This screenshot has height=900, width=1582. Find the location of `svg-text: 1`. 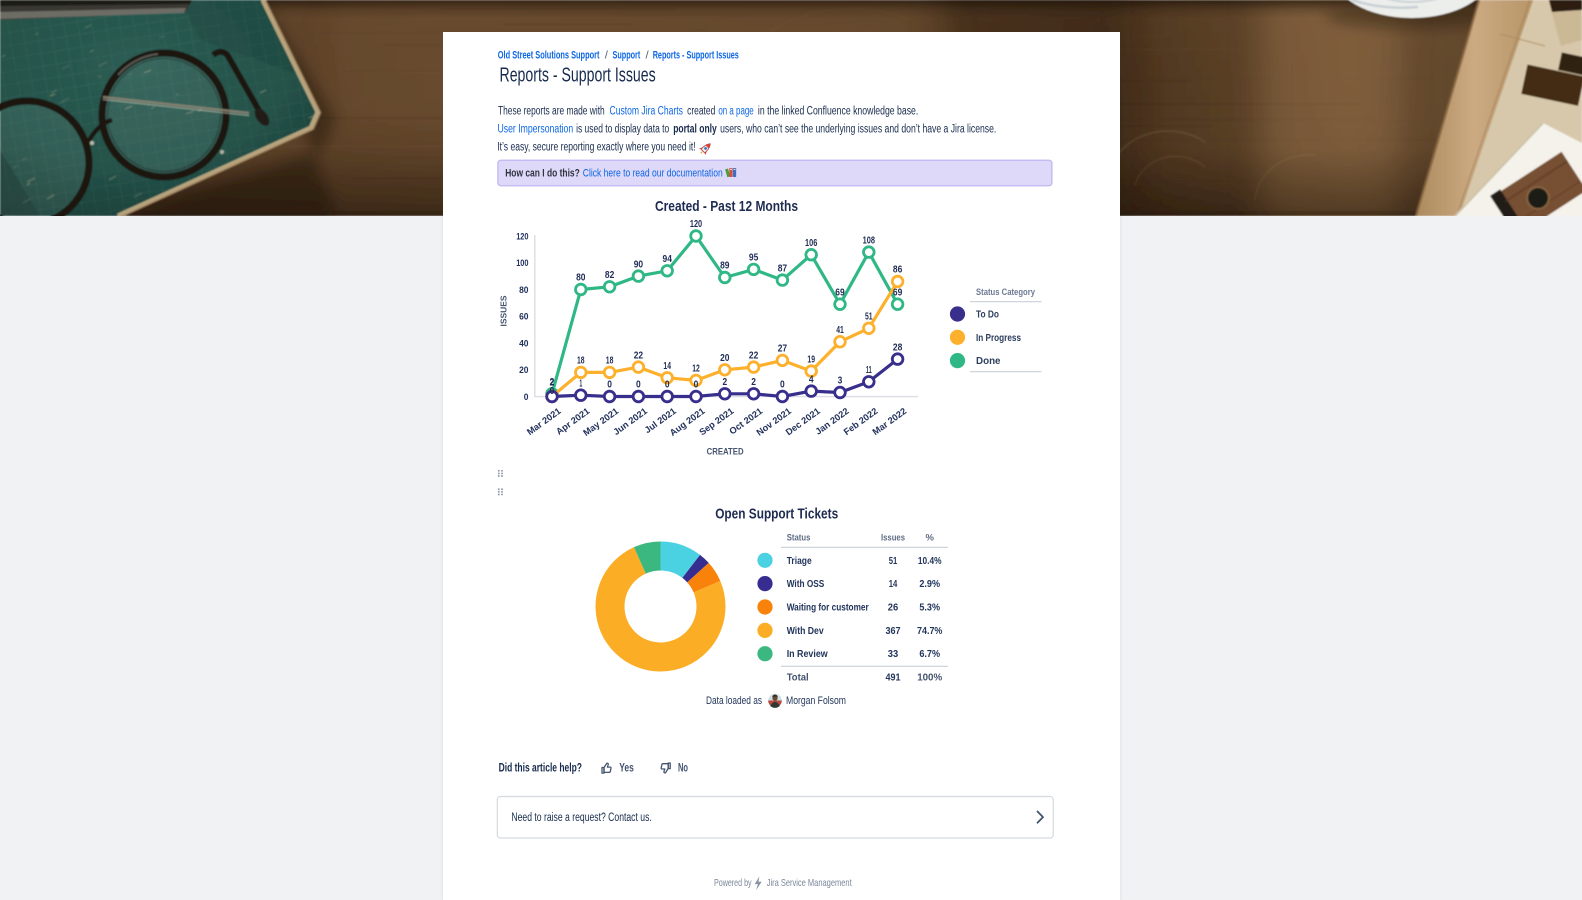

svg-text: 1 is located at coordinates (580, 383).